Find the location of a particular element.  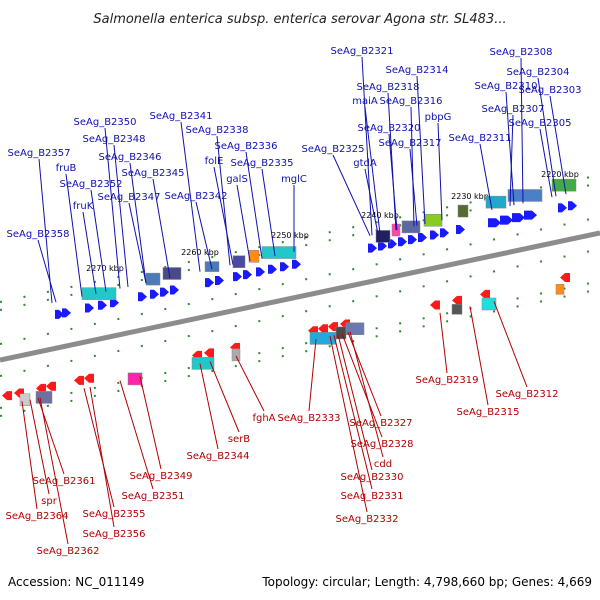

forward-gene-label: SeAg_B2304 is located at coordinates (538, 72).